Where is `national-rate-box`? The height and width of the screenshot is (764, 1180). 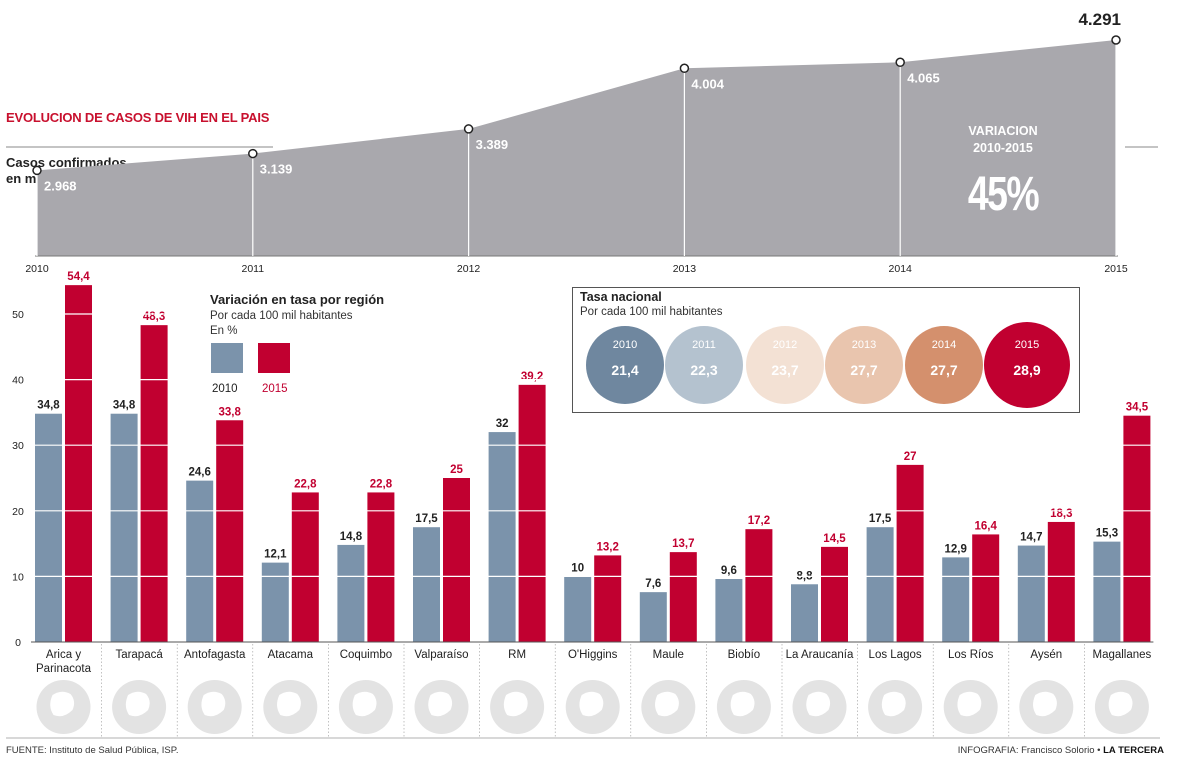 national-rate-box is located at coordinates (826, 350).